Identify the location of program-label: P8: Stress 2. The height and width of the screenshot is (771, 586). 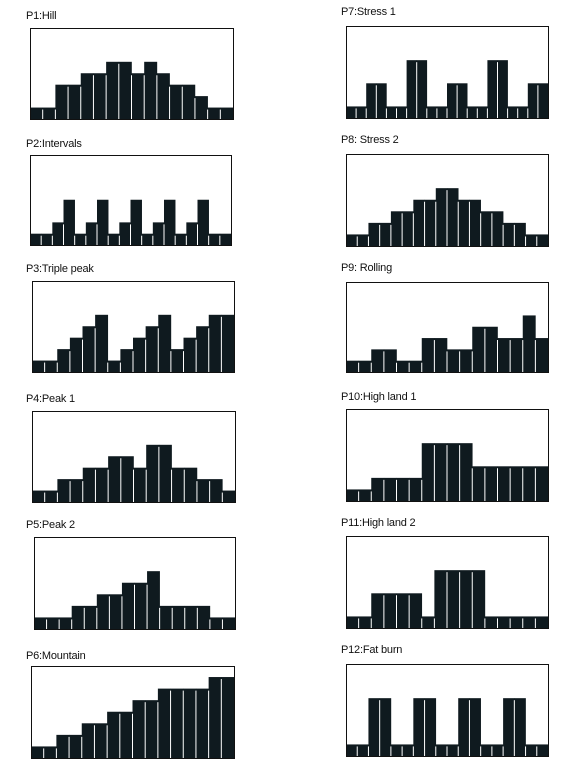
(370, 140).